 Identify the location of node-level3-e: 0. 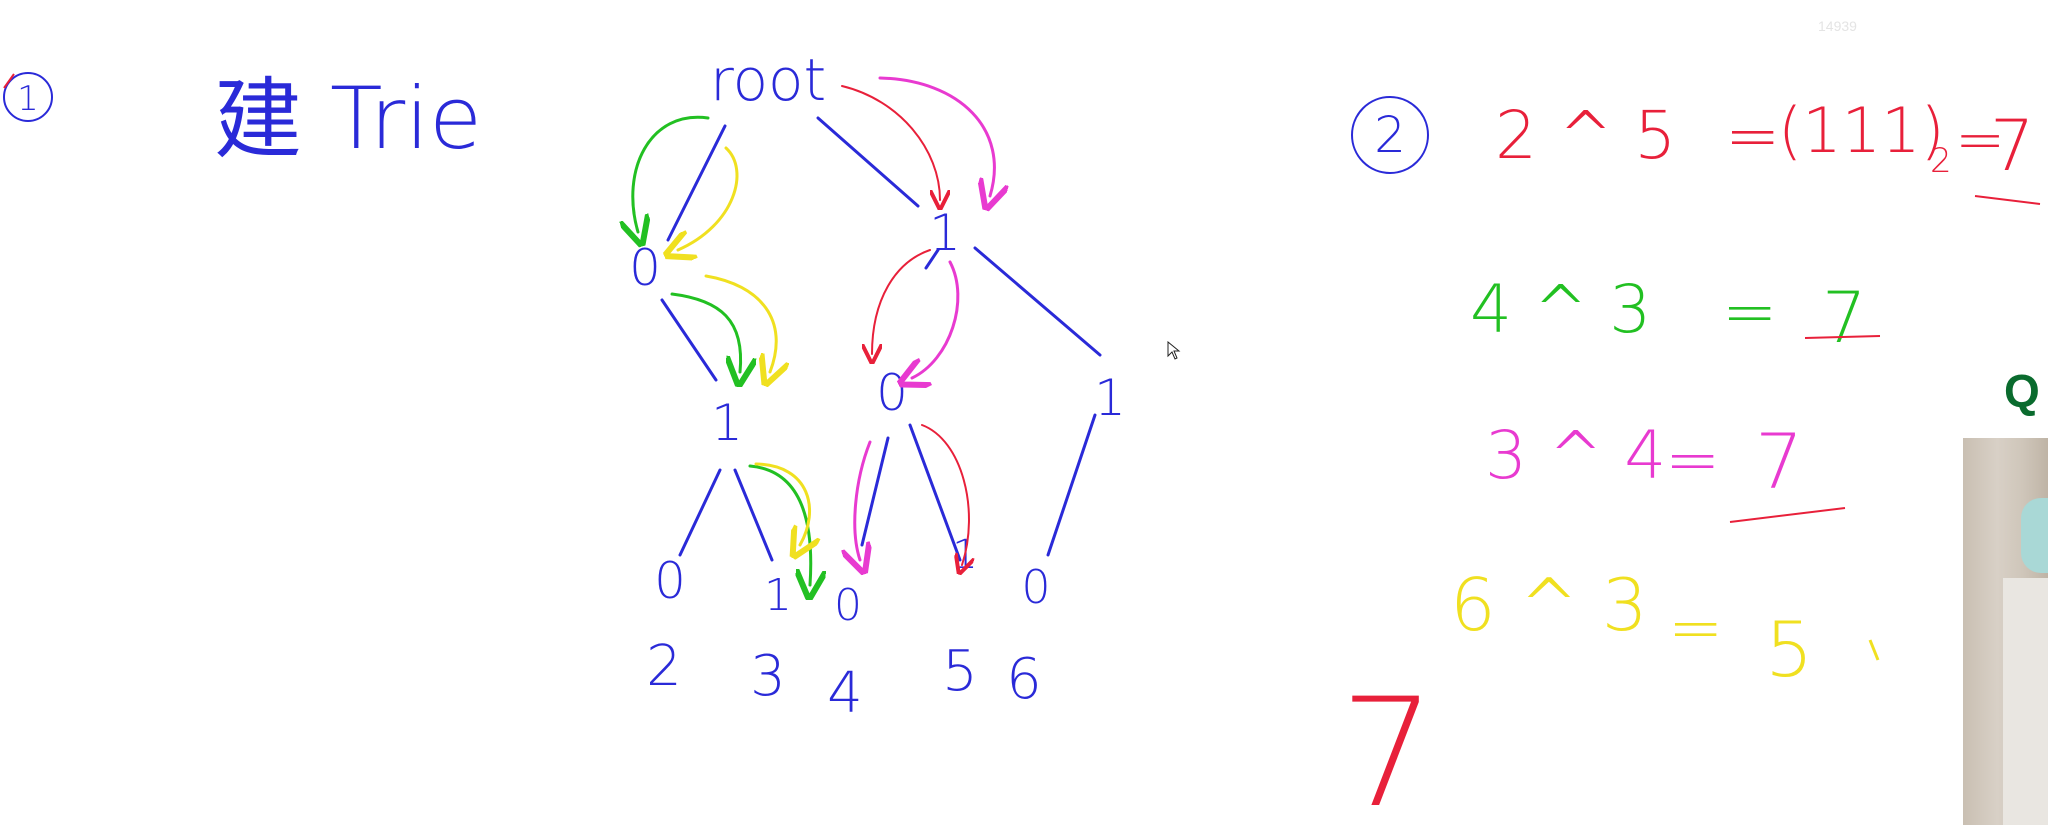
(1035, 587).